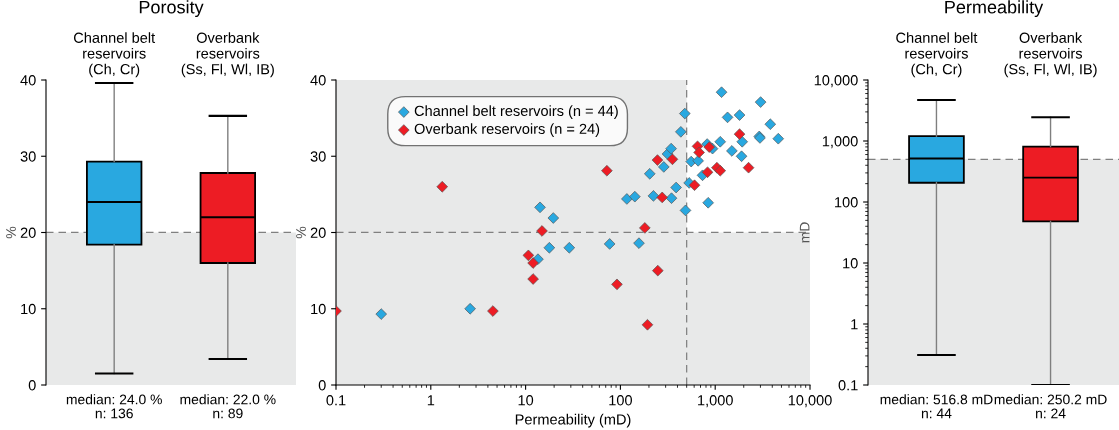  What do you see at coordinates (854, 324) in the screenshot?
I see `y-tick-label: 1` at bounding box center [854, 324].